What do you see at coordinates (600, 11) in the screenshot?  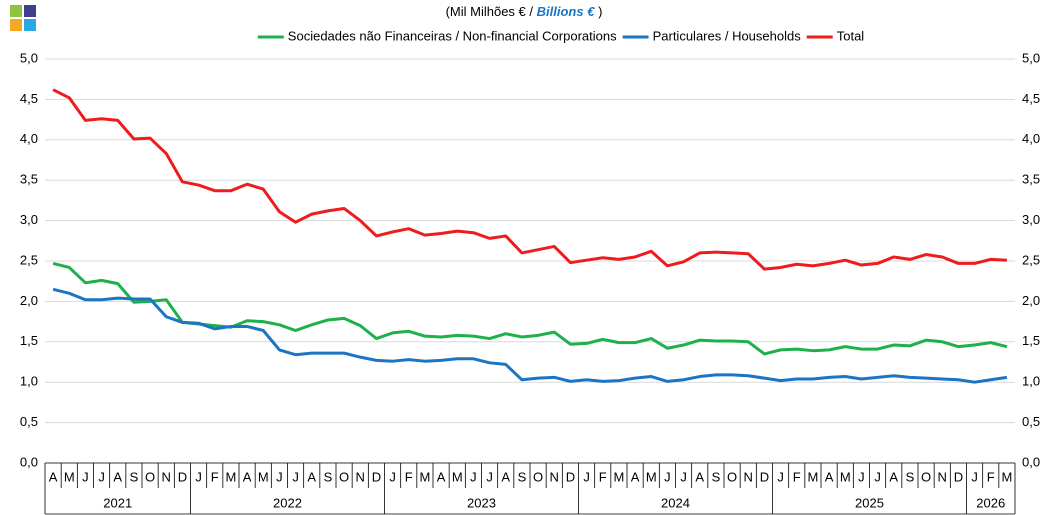 I see `title-close: )` at bounding box center [600, 11].